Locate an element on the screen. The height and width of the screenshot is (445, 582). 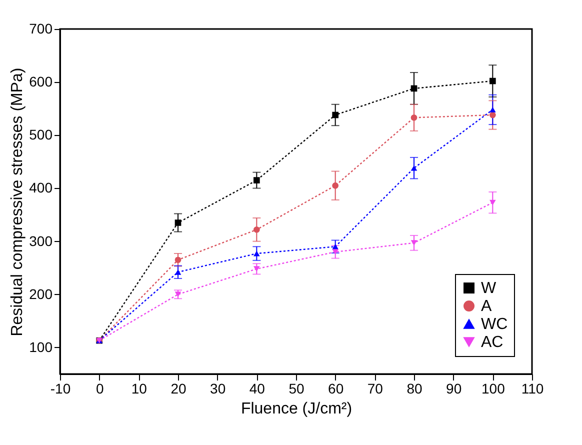
legend-label: A is located at coordinates (486, 306).